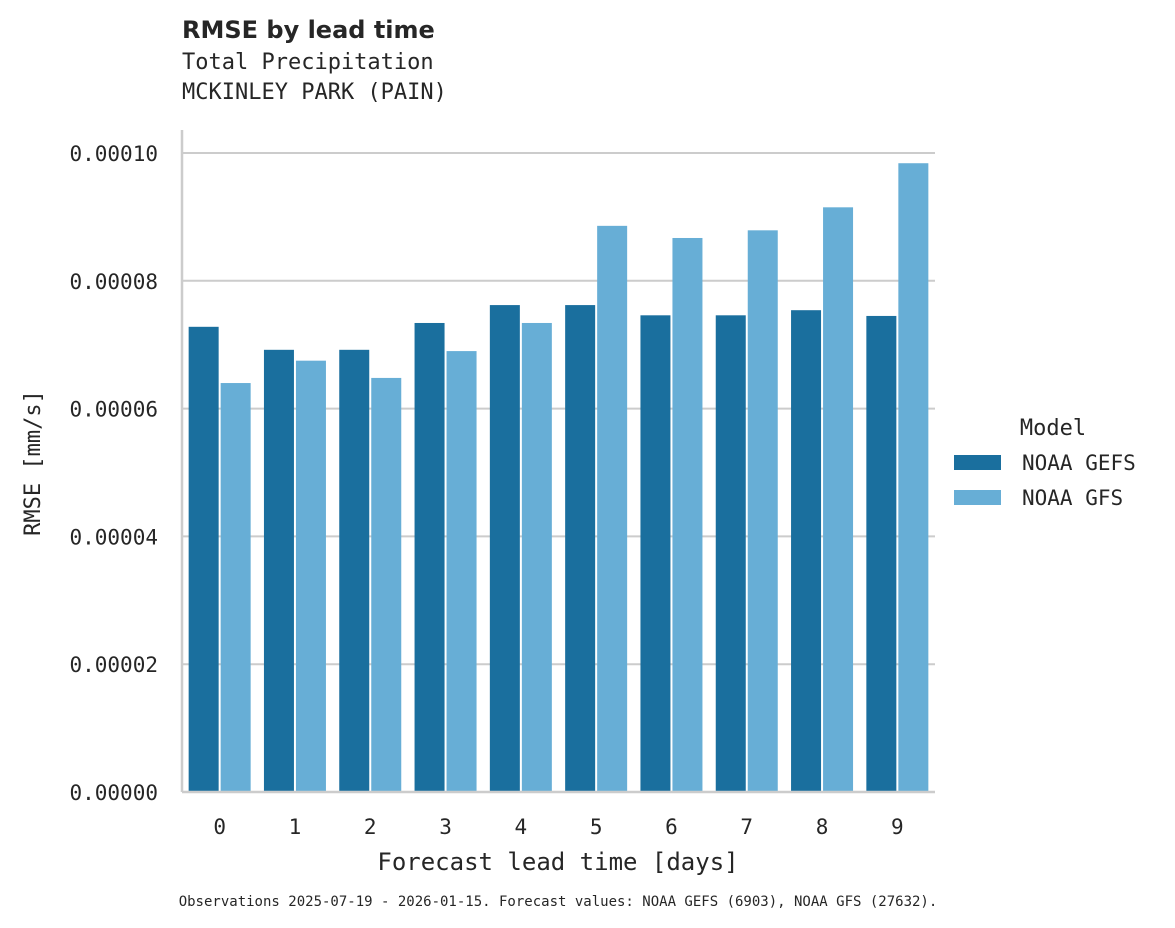  I want to click on chart-subtitle-variable: Total Precipitation, so click(308, 62).